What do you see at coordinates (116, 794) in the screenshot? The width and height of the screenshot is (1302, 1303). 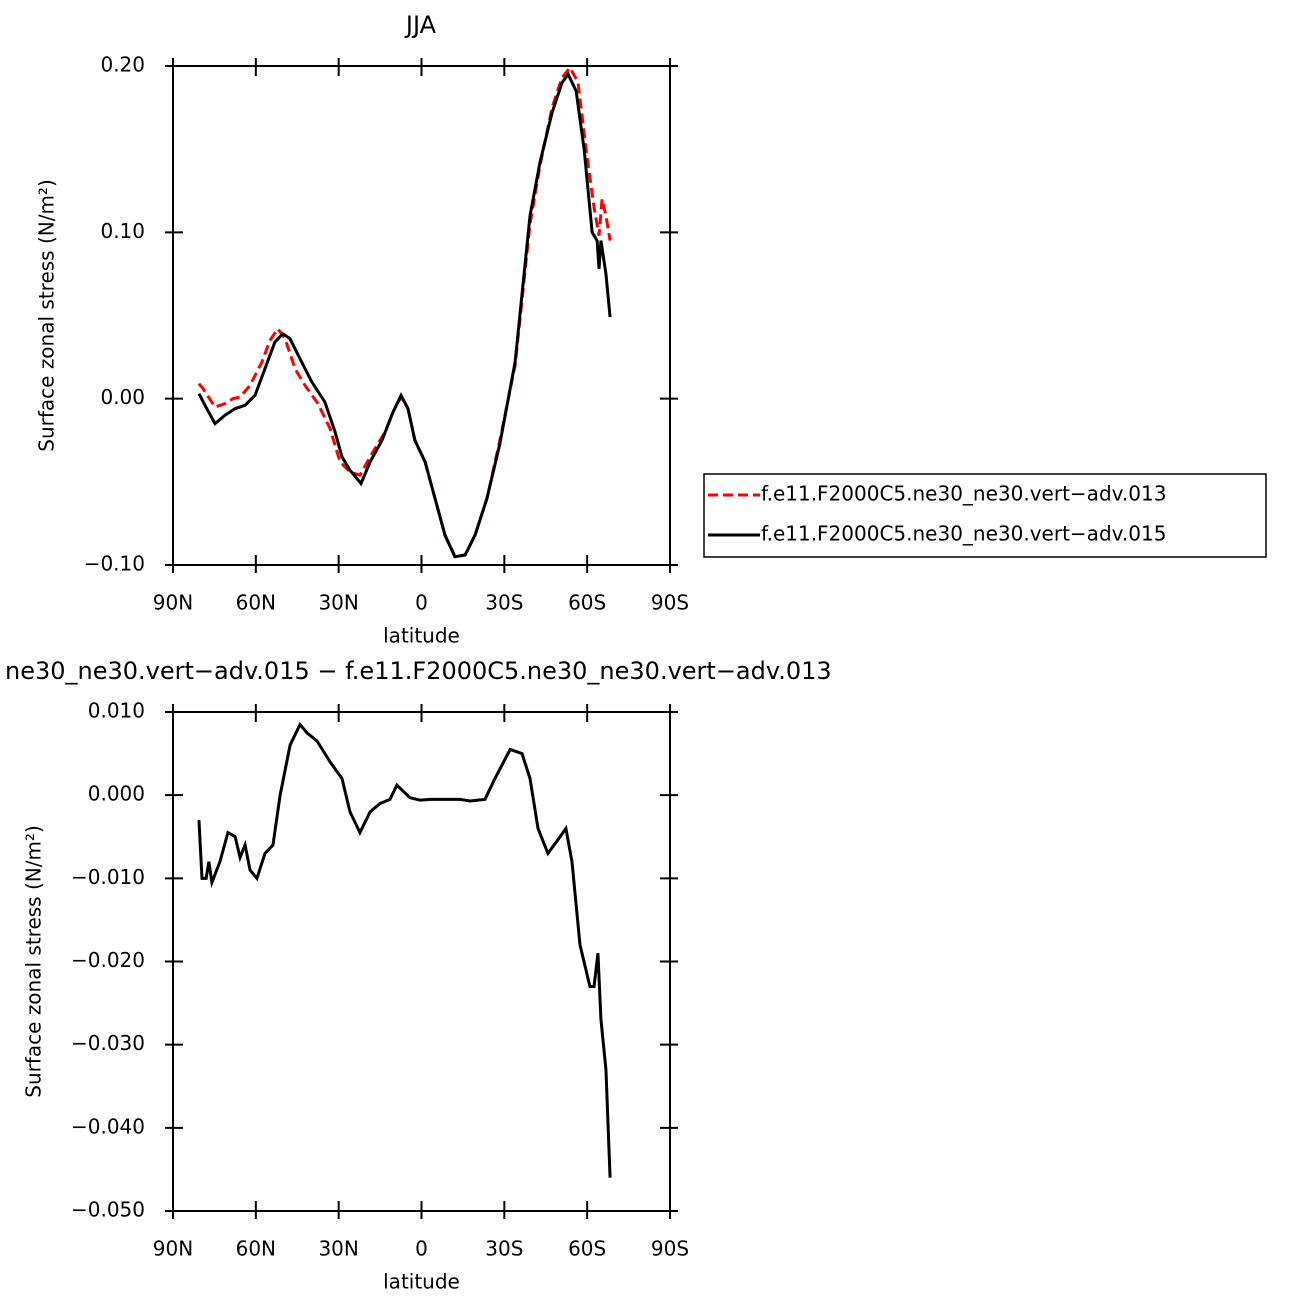 I see `y-tick-label: 0.000` at bounding box center [116, 794].